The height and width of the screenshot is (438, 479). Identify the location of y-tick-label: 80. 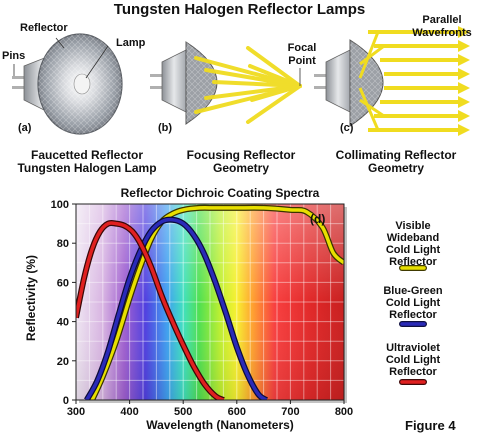
(63, 244).